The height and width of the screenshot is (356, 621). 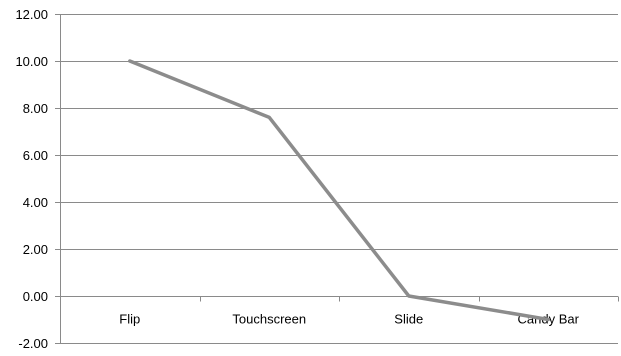 I want to click on x-tick-label: Flip, so click(x=129, y=319).